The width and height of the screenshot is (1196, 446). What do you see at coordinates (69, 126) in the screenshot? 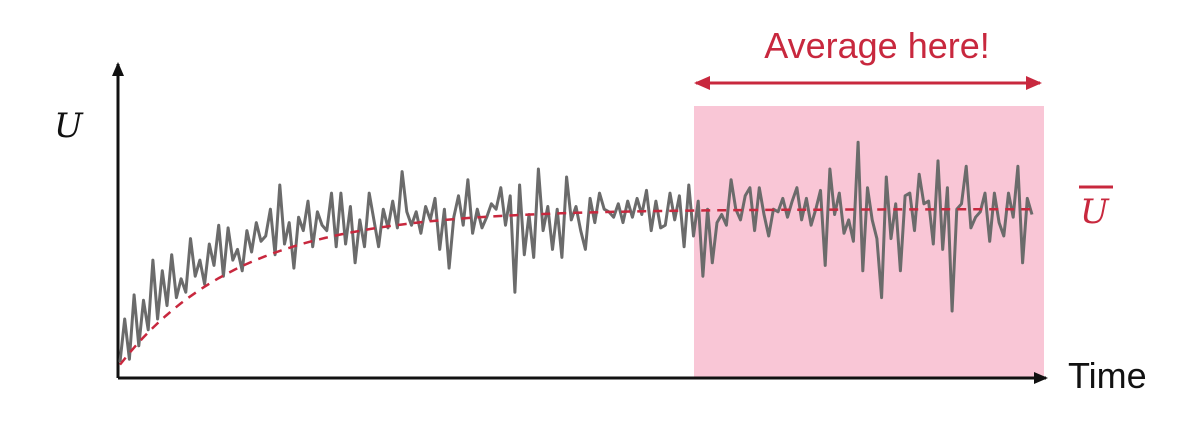
I see `y-axis-label: U` at bounding box center [69, 126].